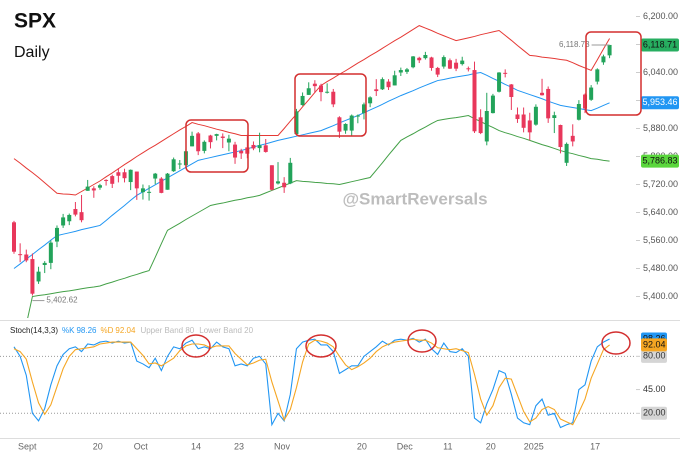 The image size is (680, 453). I want to click on y-tick-label: 6,040.00, so click(660, 72).